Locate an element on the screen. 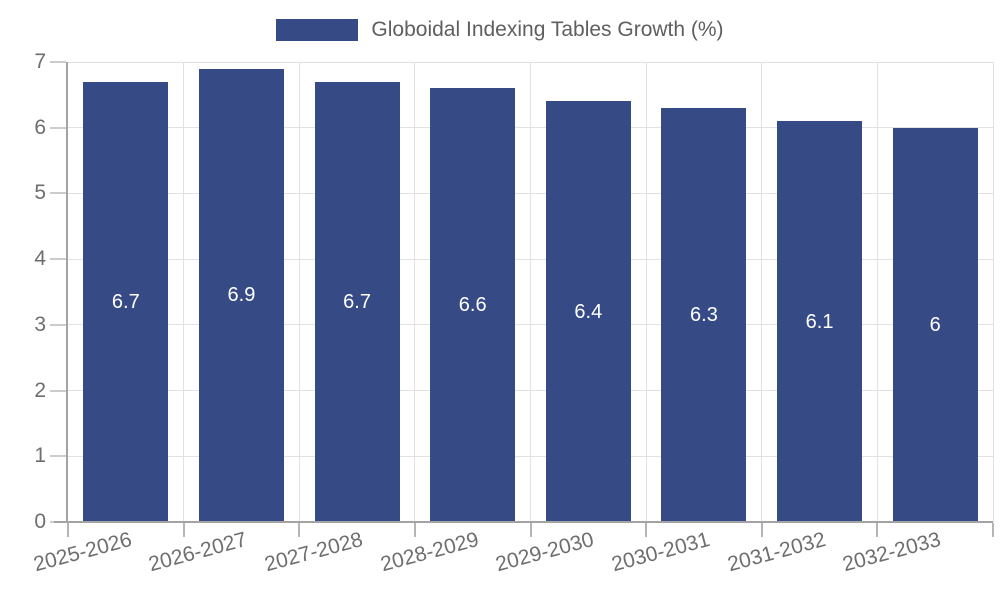  y-axis-tick-label: 7 is located at coordinates (40, 61).